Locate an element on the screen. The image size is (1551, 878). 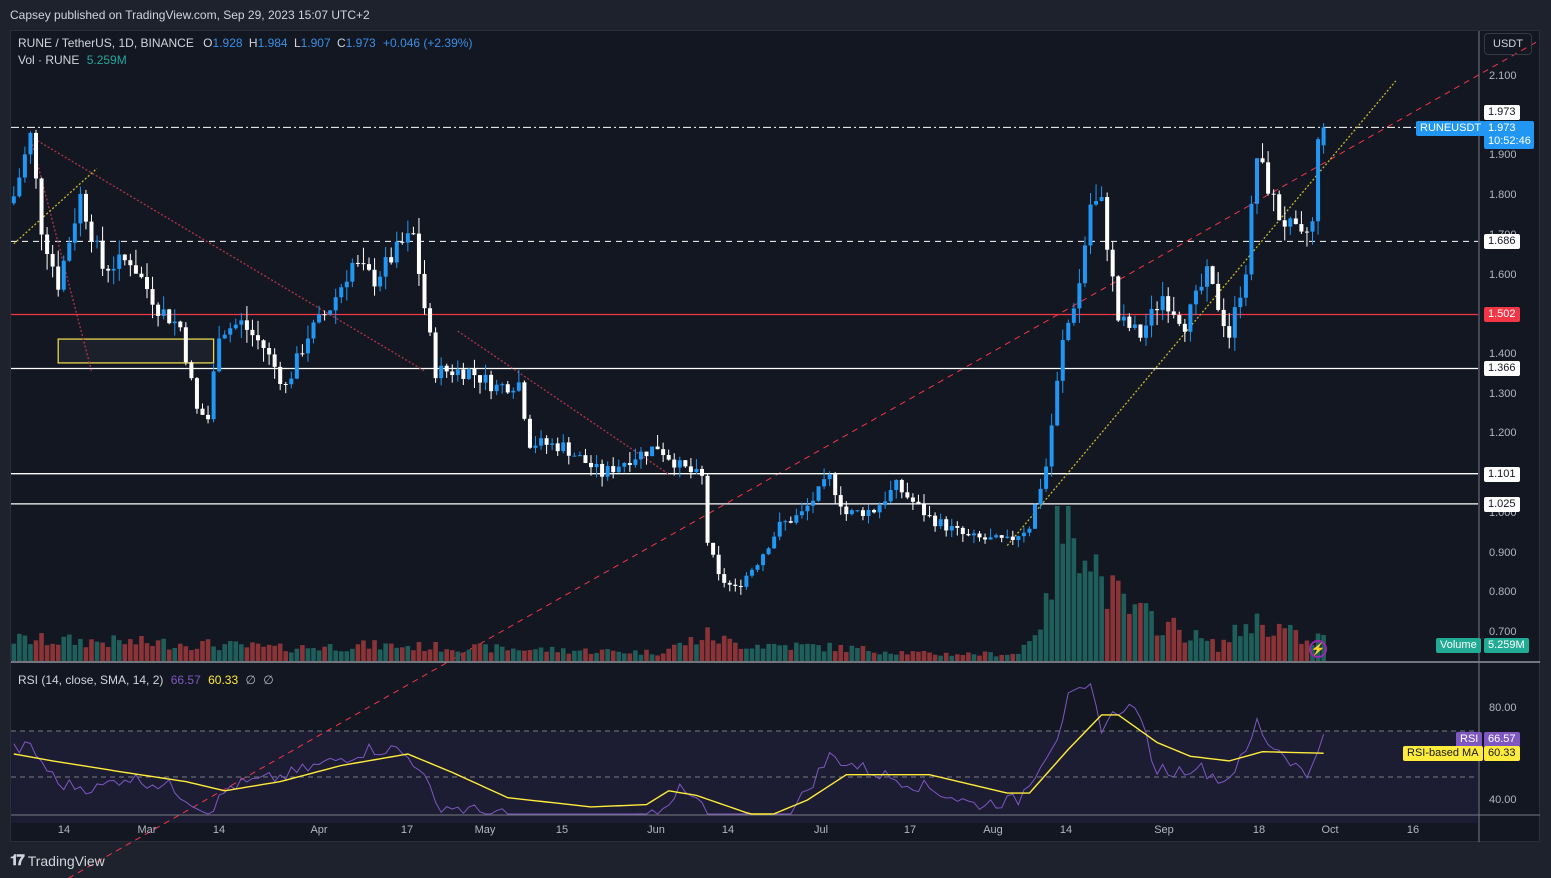
time-label: Aug is located at coordinates (993, 830).